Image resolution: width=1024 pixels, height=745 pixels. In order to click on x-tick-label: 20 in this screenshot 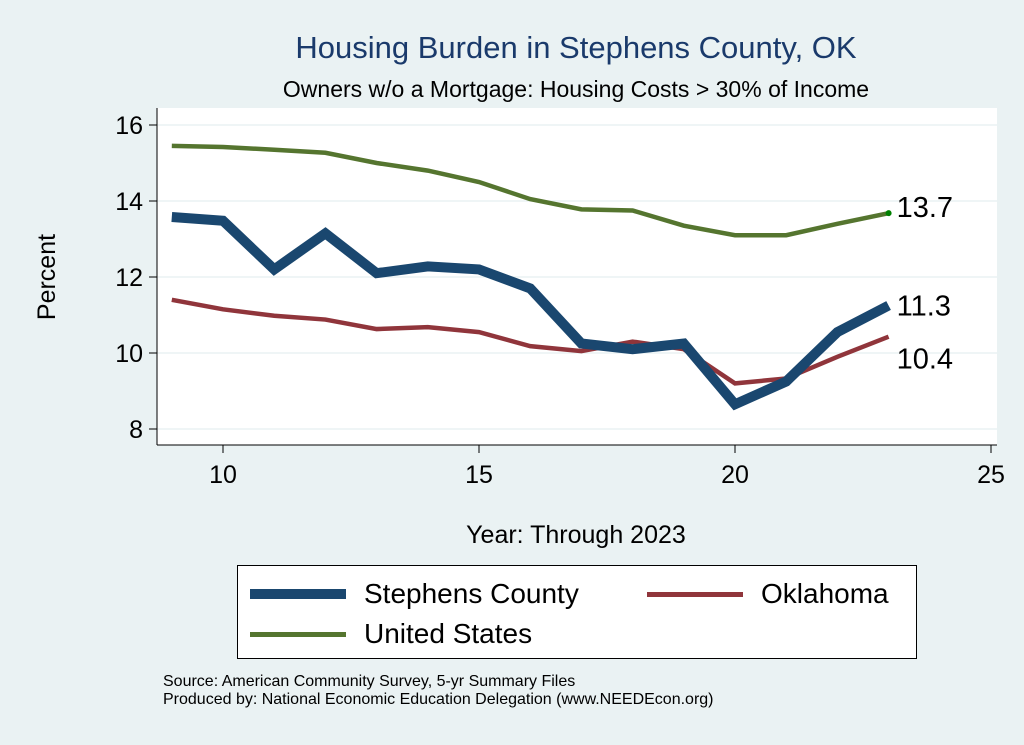, I will do `click(735, 475)`.